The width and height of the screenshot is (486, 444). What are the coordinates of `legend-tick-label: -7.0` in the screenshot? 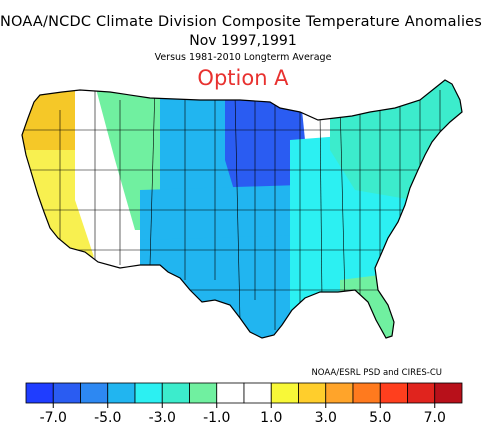 It's located at (53, 418).